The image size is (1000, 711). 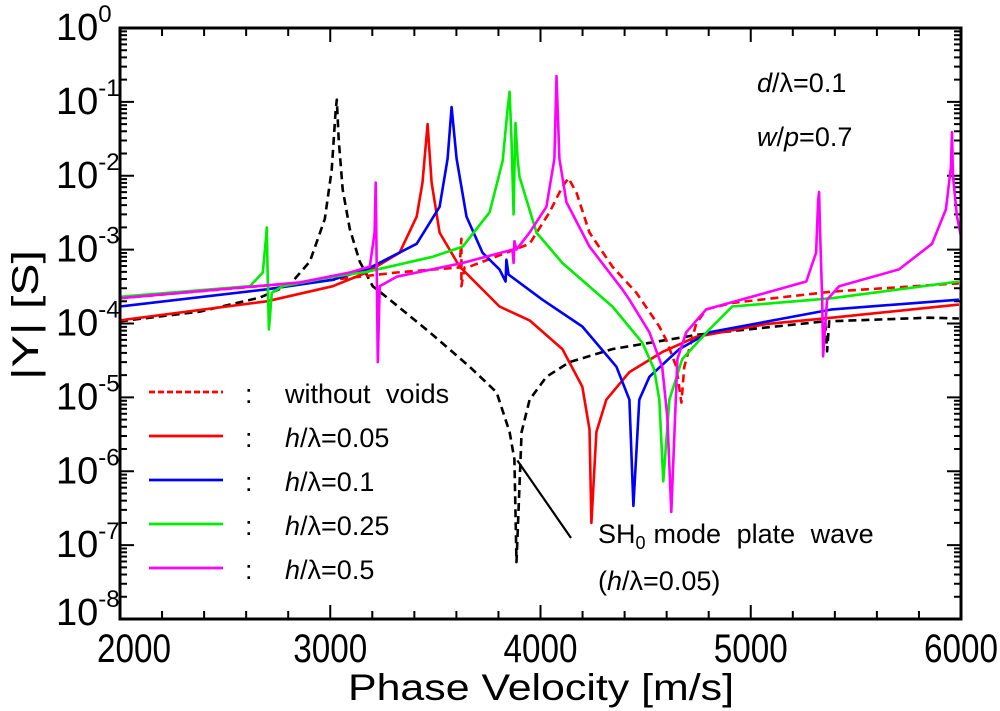 I want to click on y-tick-label-exponent: -3, so click(x=108, y=236).